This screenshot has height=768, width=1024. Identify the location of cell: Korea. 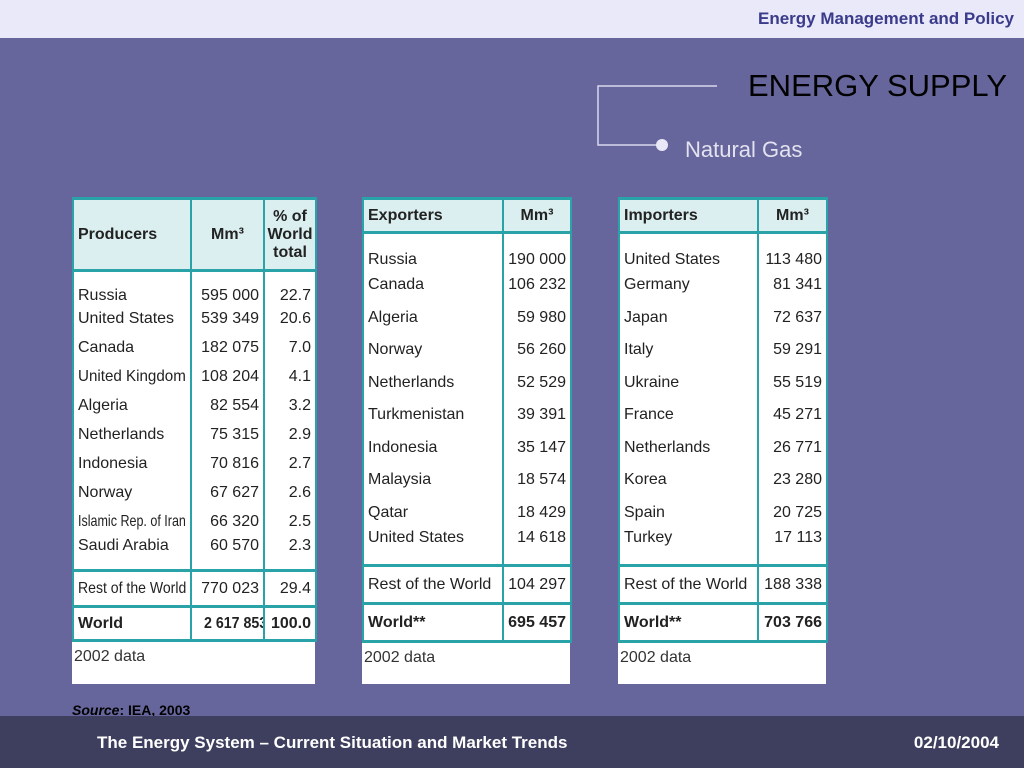
(688, 480).